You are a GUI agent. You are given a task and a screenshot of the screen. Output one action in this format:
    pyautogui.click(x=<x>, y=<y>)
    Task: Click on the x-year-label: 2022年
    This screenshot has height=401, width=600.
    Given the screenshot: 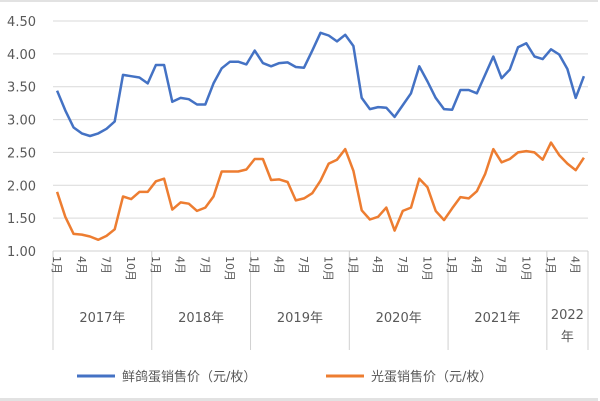 What is the action you would take?
    pyautogui.click(x=567, y=327)
    